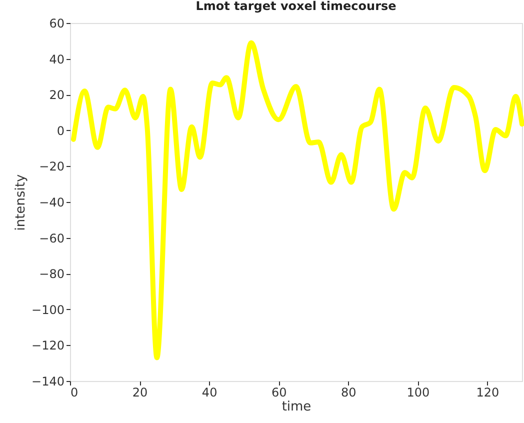 This screenshot has width=524, height=423. What do you see at coordinates (488, 393) in the screenshot?
I see `x-tick-label: 120` at bounding box center [488, 393].